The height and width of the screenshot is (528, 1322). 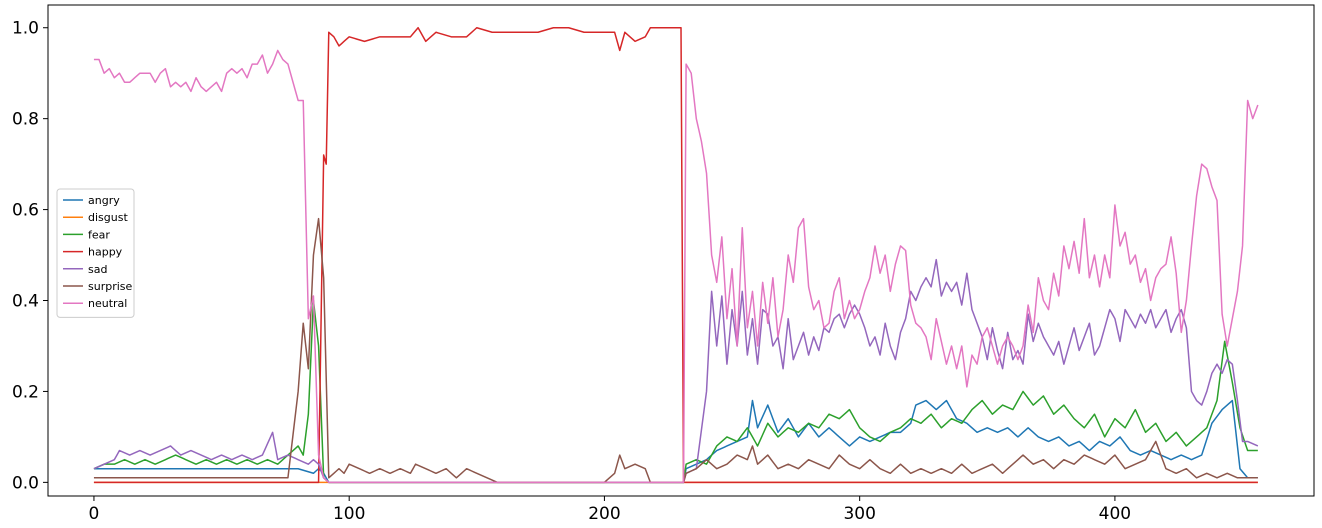 What do you see at coordinates (349, 514) in the screenshot?
I see `x-tick-label: 100` at bounding box center [349, 514].